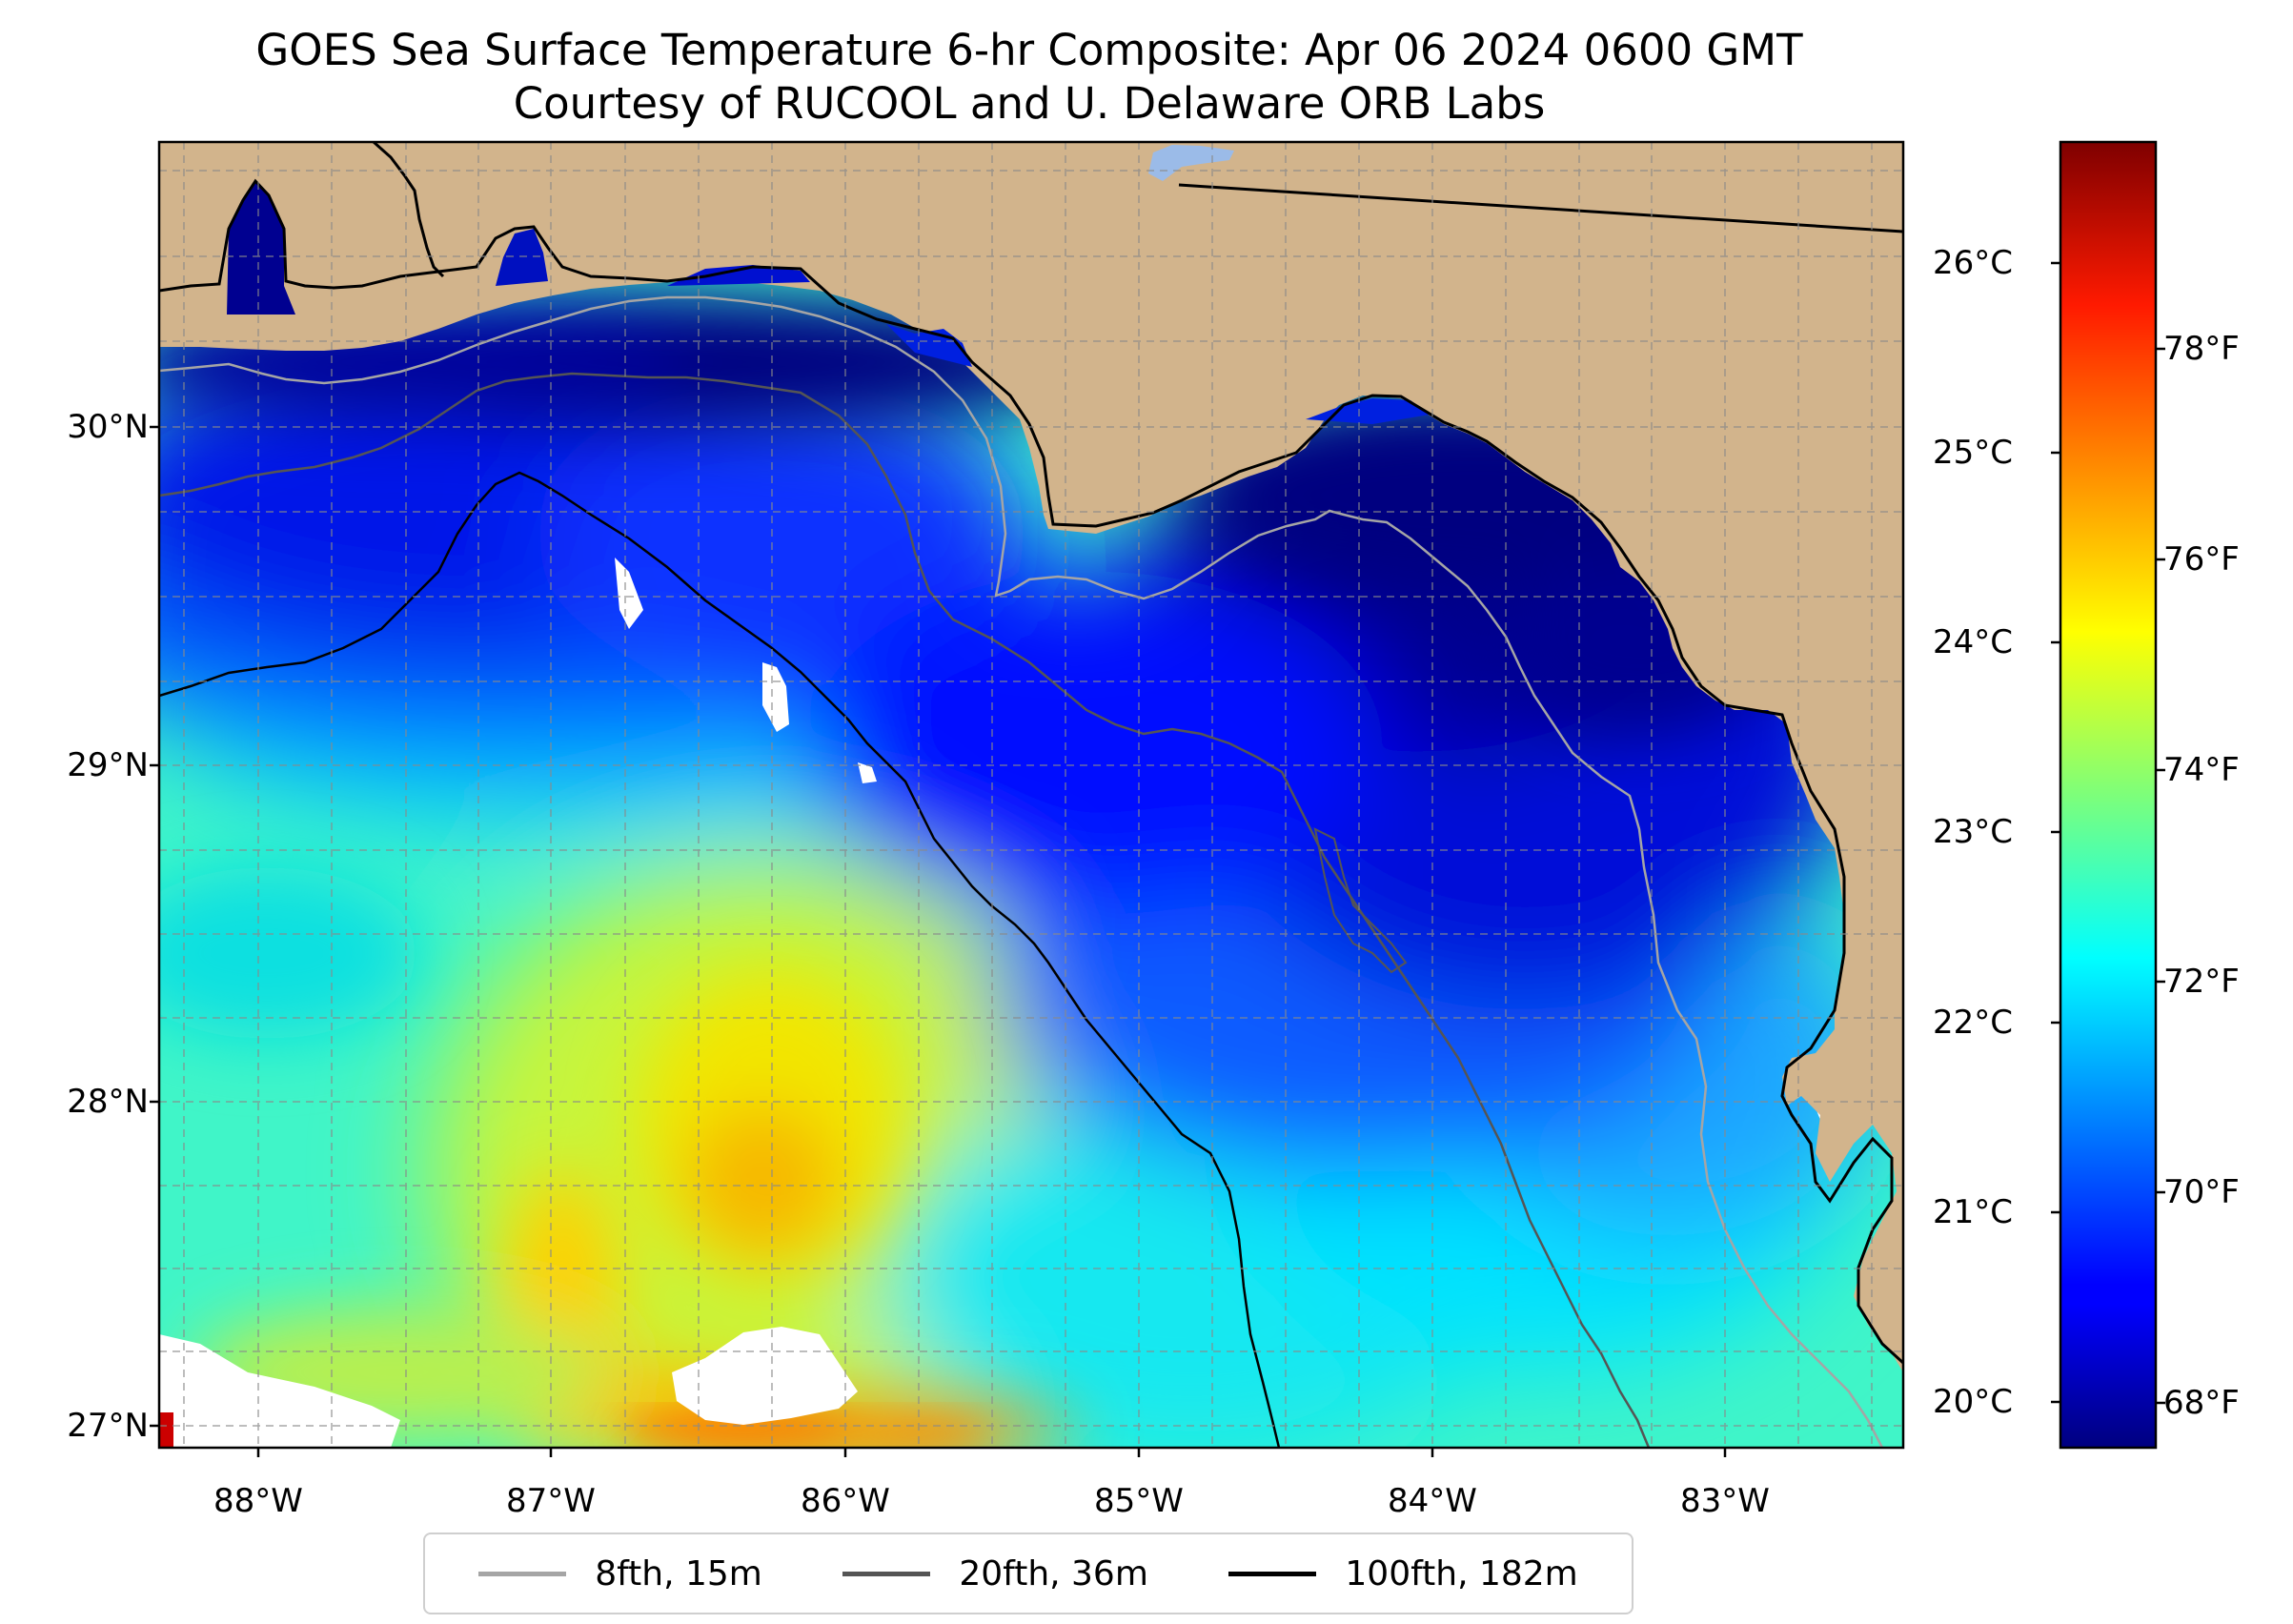 Image resolution: width=2293 pixels, height=1624 pixels. Describe the element at coordinates (1433, 1501) in the screenshot. I see `lon-tick-label: 84°W` at that location.